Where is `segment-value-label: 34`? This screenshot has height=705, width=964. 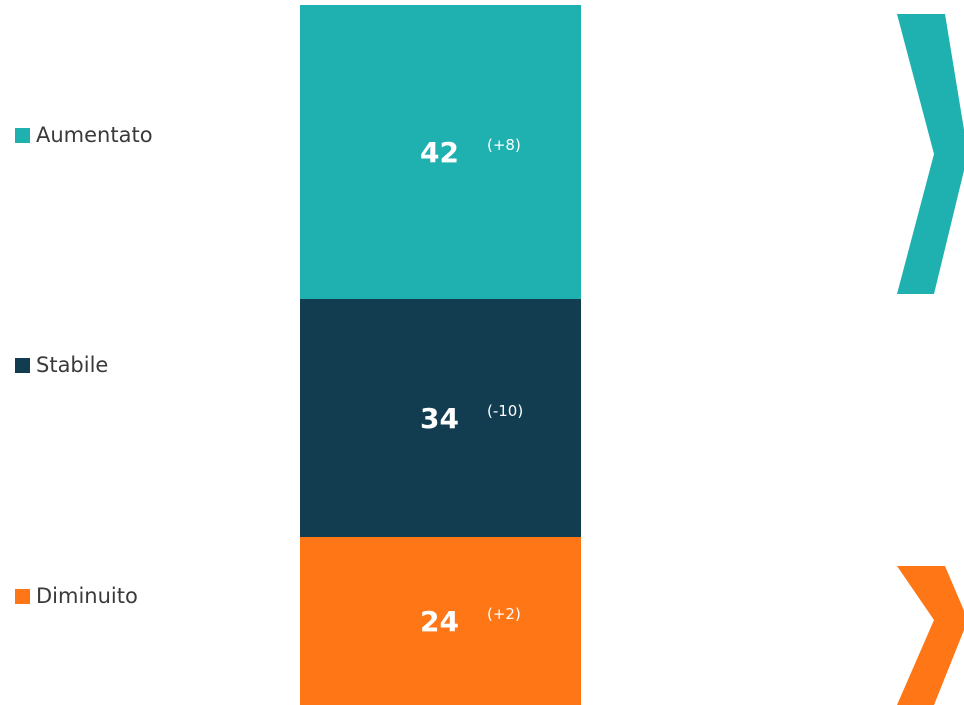
segment-value-label: 34 is located at coordinates (439, 418).